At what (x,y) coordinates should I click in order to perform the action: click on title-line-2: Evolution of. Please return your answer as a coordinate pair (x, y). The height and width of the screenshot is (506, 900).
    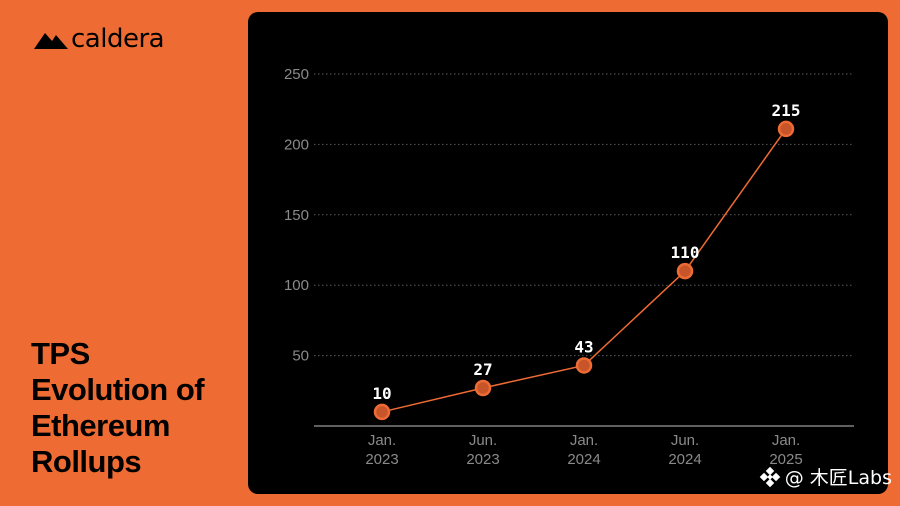
    Looking at the image, I should click on (118, 389).